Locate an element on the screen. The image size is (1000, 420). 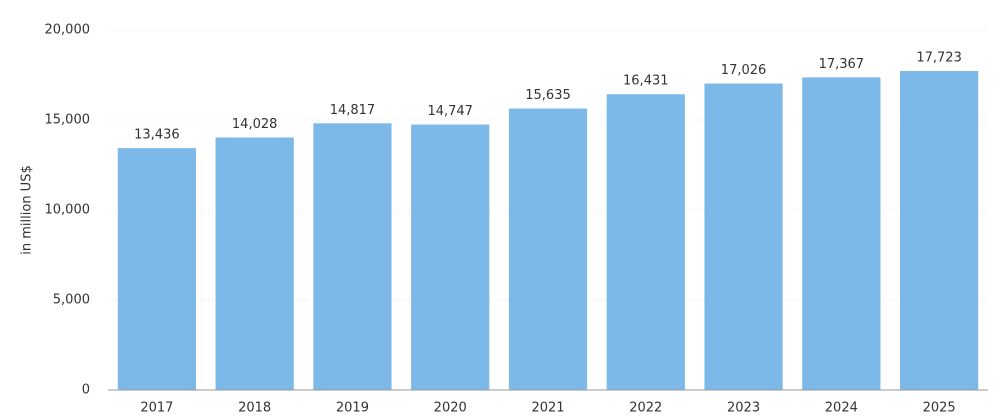
x-tick-label: 2024 is located at coordinates (841, 408).